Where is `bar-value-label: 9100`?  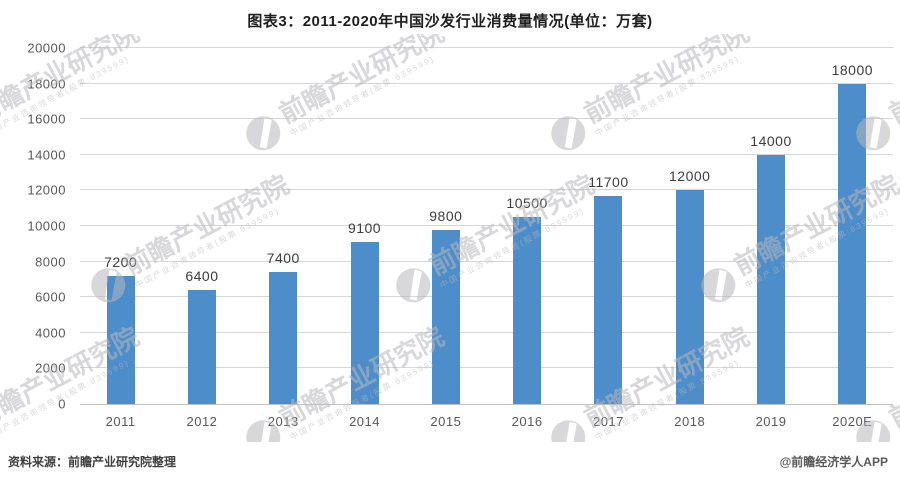 bar-value-label: 9100 is located at coordinates (364, 228).